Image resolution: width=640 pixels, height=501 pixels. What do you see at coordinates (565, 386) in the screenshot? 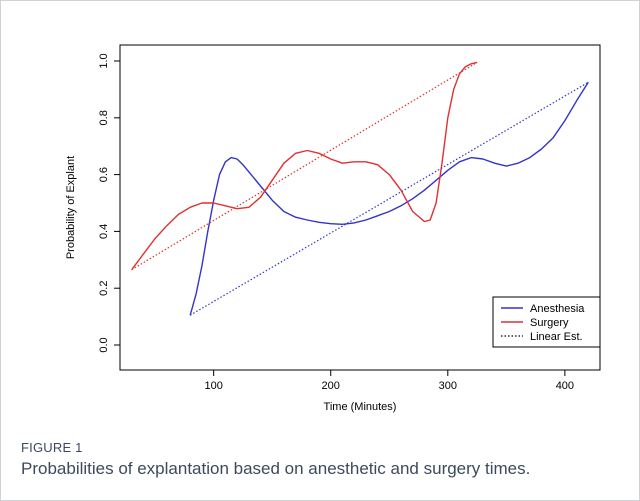
I see `x-tick-label: 400` at bounding box center [565, 386].